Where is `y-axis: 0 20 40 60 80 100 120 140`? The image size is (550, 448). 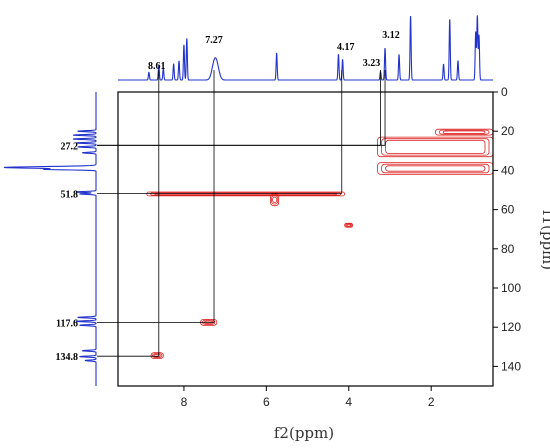
y-axis: 0 20 40 60 80 100 120 140 is located at coordinates (507, 229).